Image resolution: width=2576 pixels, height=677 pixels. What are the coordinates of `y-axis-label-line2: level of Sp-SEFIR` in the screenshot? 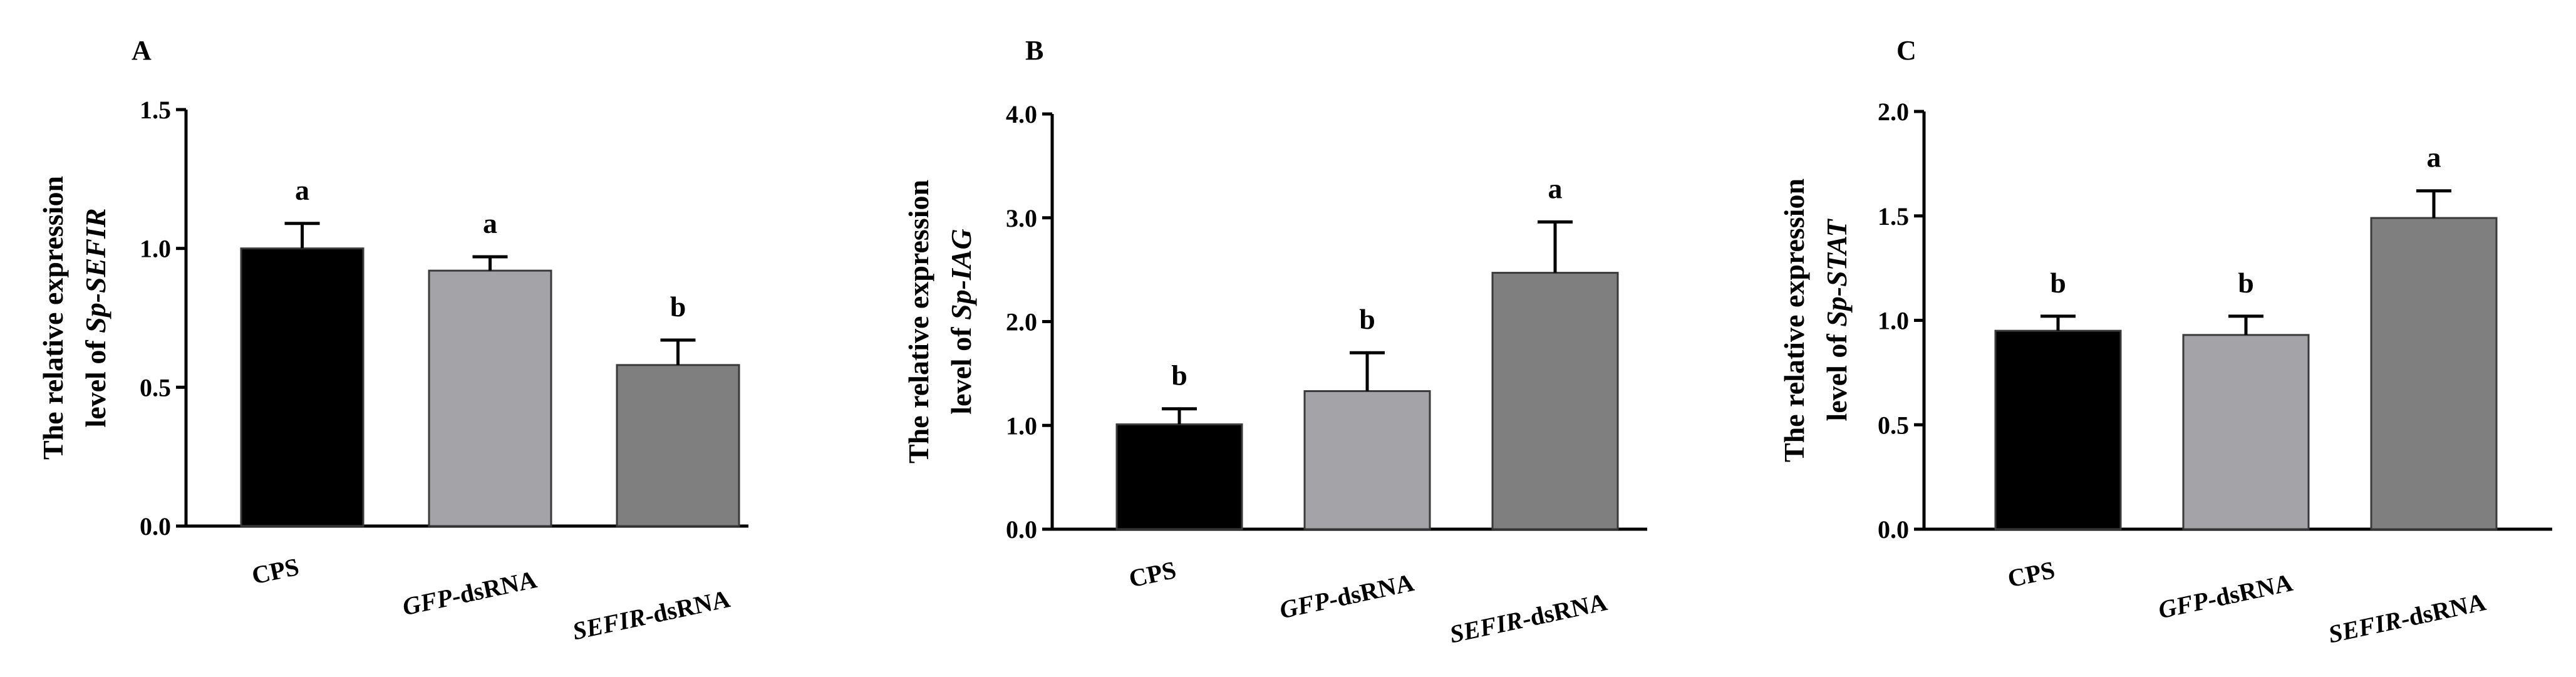 It's located at (95, 317).